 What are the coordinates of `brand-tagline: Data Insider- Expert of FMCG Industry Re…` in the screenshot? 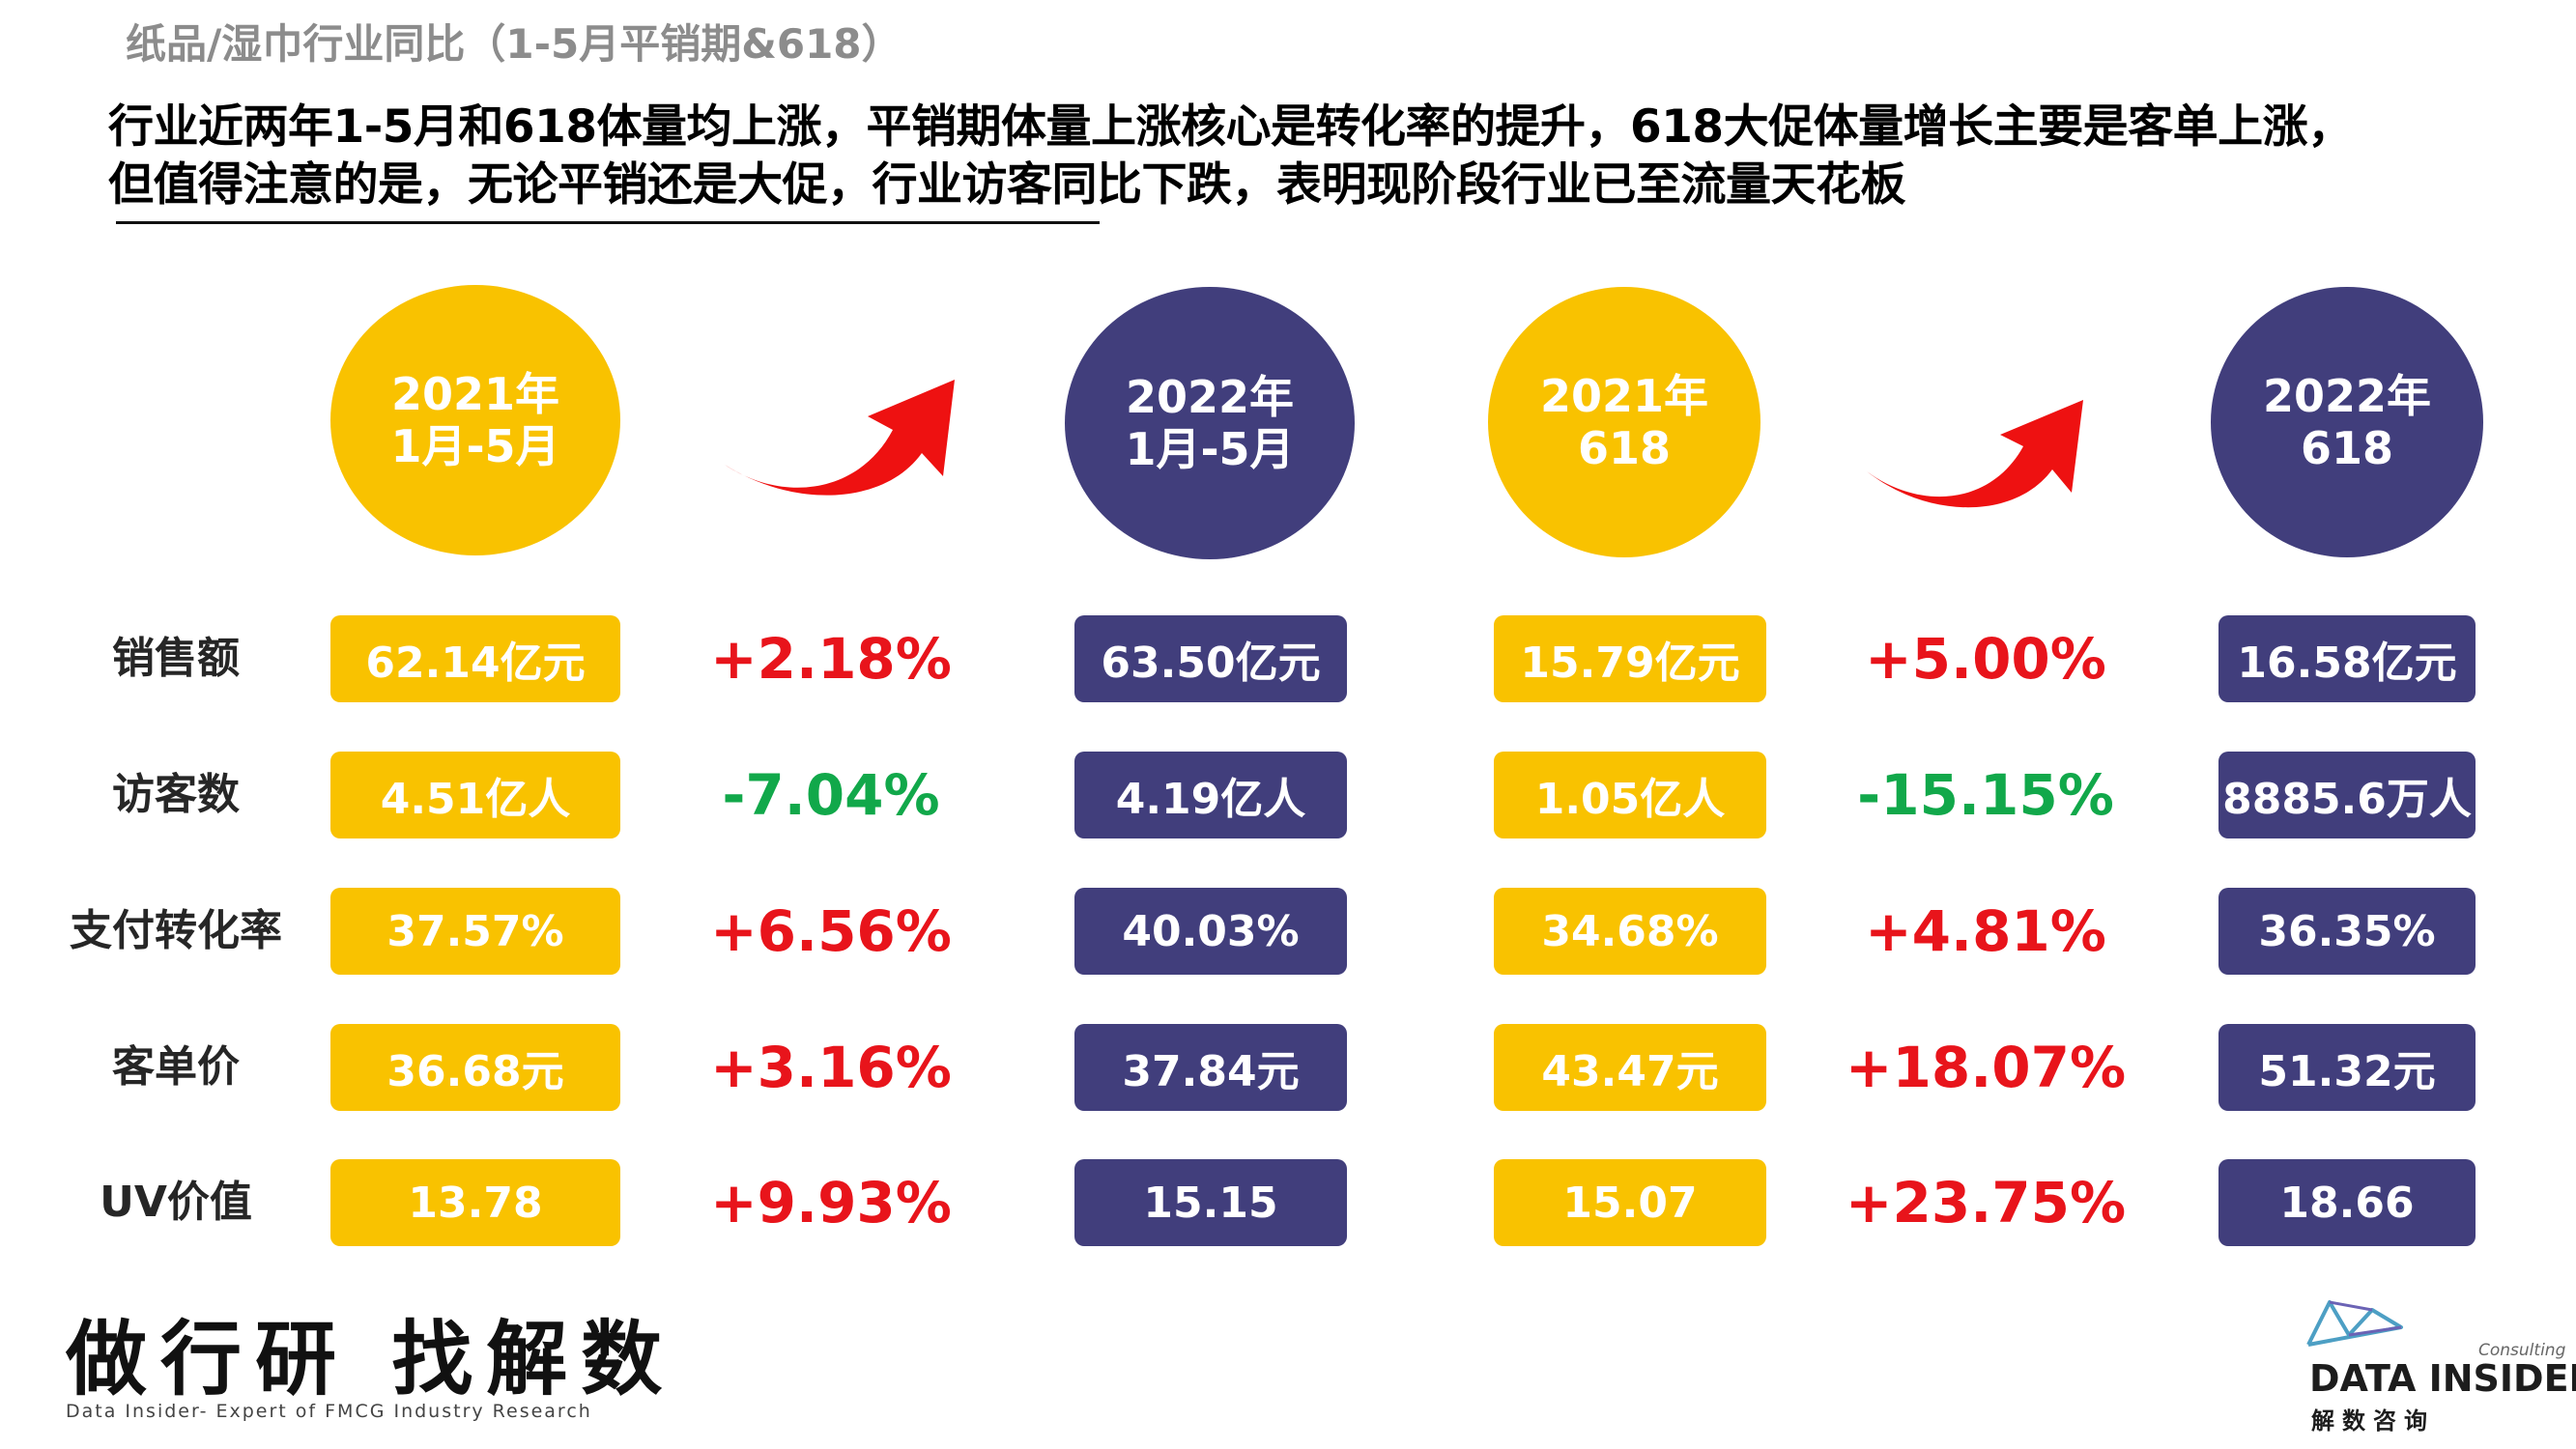 It's located at (329, 1411).